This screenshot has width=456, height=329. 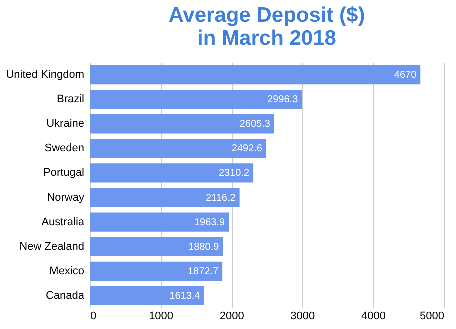 I want to click on y-tick-label: Canada, so click(x=66, y=296).